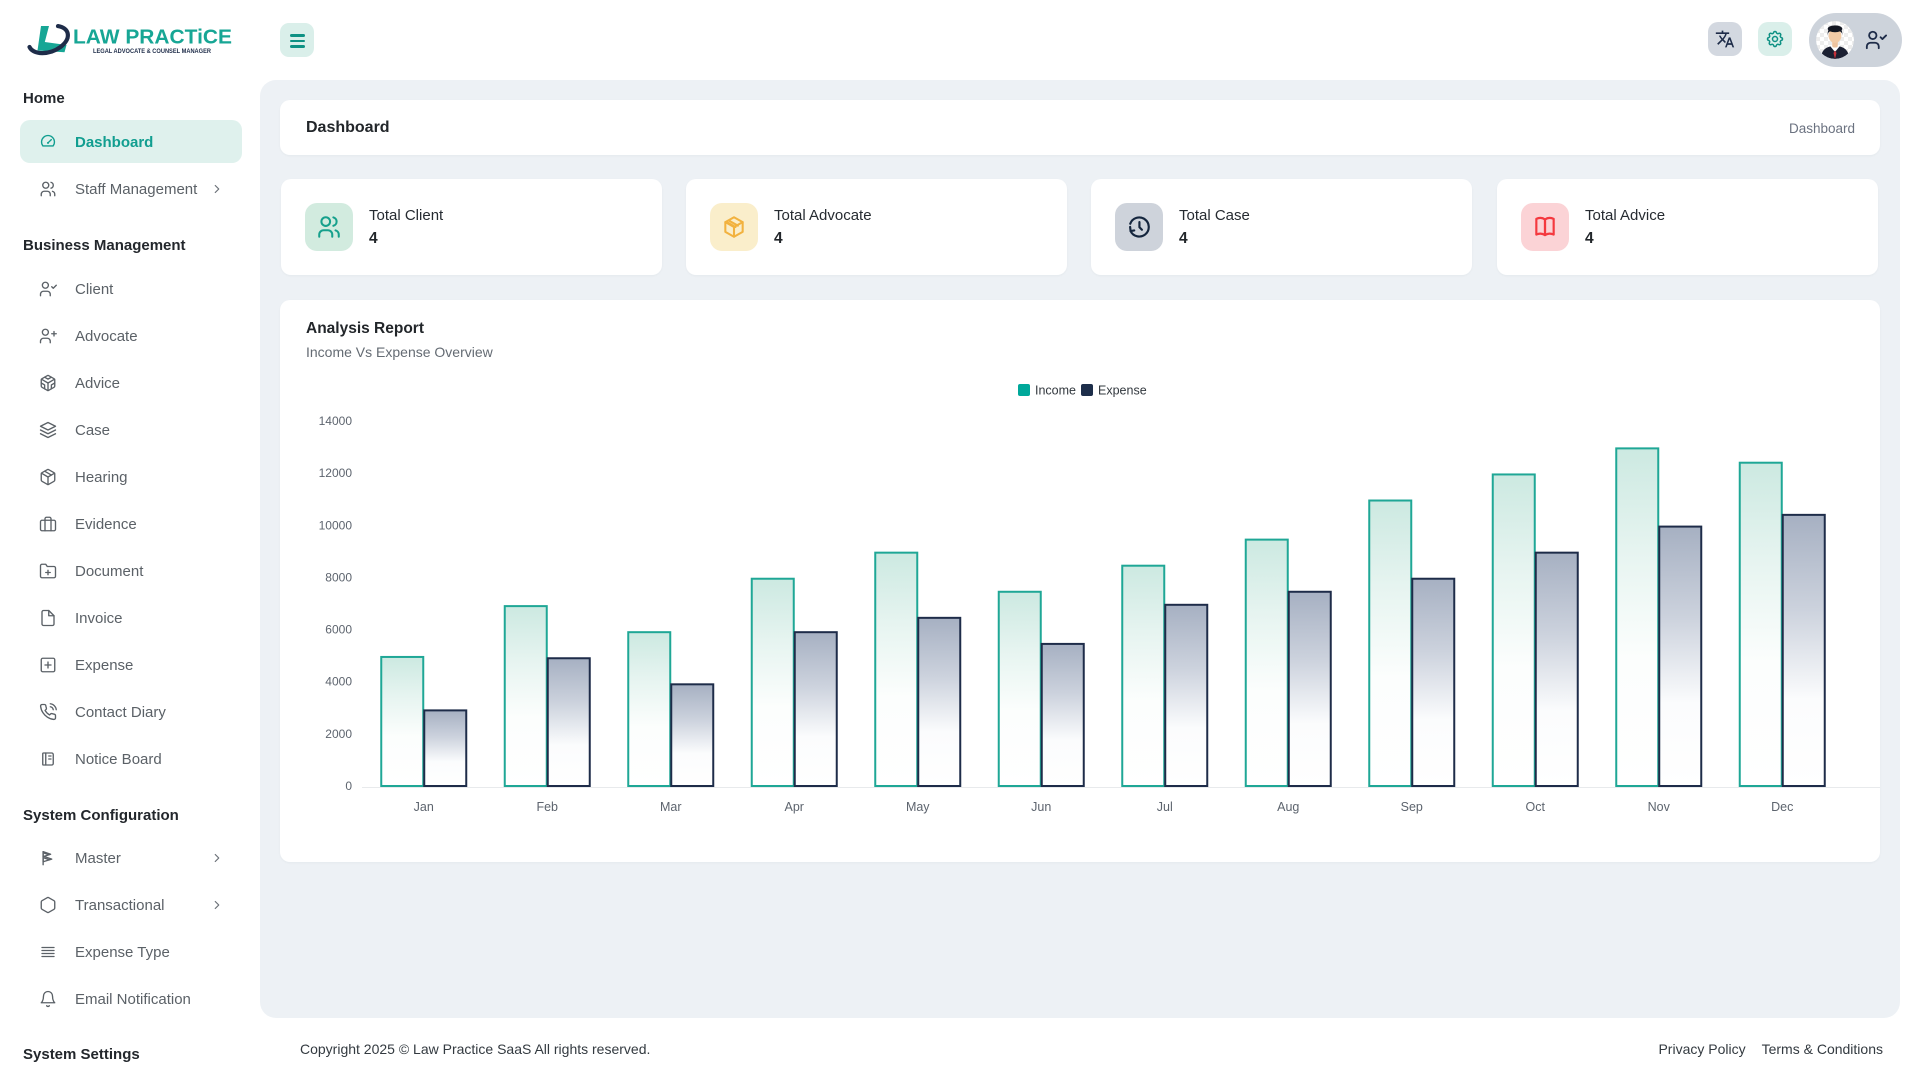 This screenshot has height=1080, width=1920. I want to click on svg-text: 4000, so click(338, 682).